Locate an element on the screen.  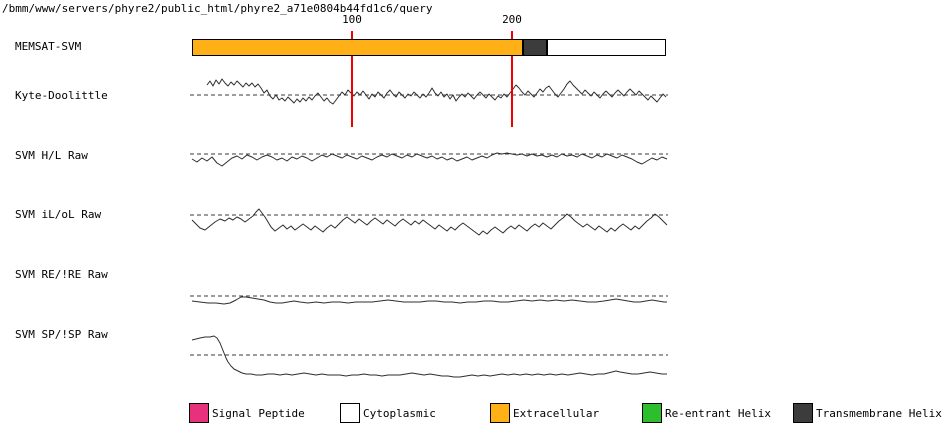
legend-item-transmembrane-helix: Transmembrane Helix is located at coordinates (867, 413).